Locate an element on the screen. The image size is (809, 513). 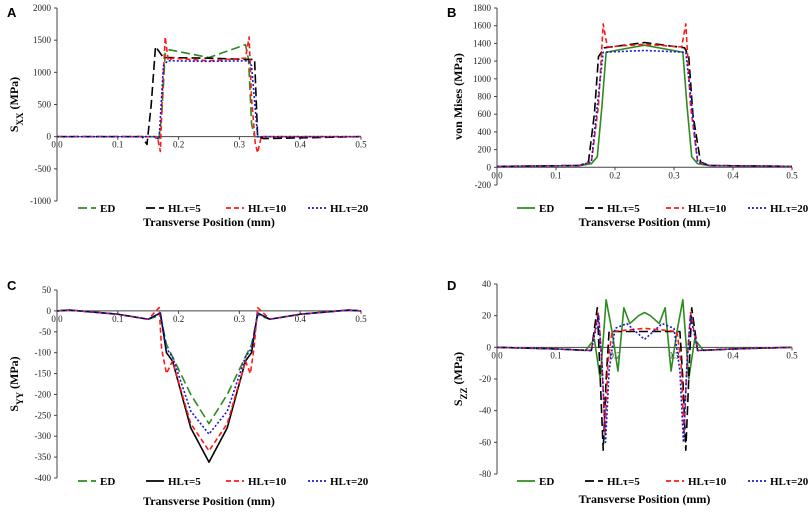
y-tick-label: -60 is located at coordinates (485, 442).